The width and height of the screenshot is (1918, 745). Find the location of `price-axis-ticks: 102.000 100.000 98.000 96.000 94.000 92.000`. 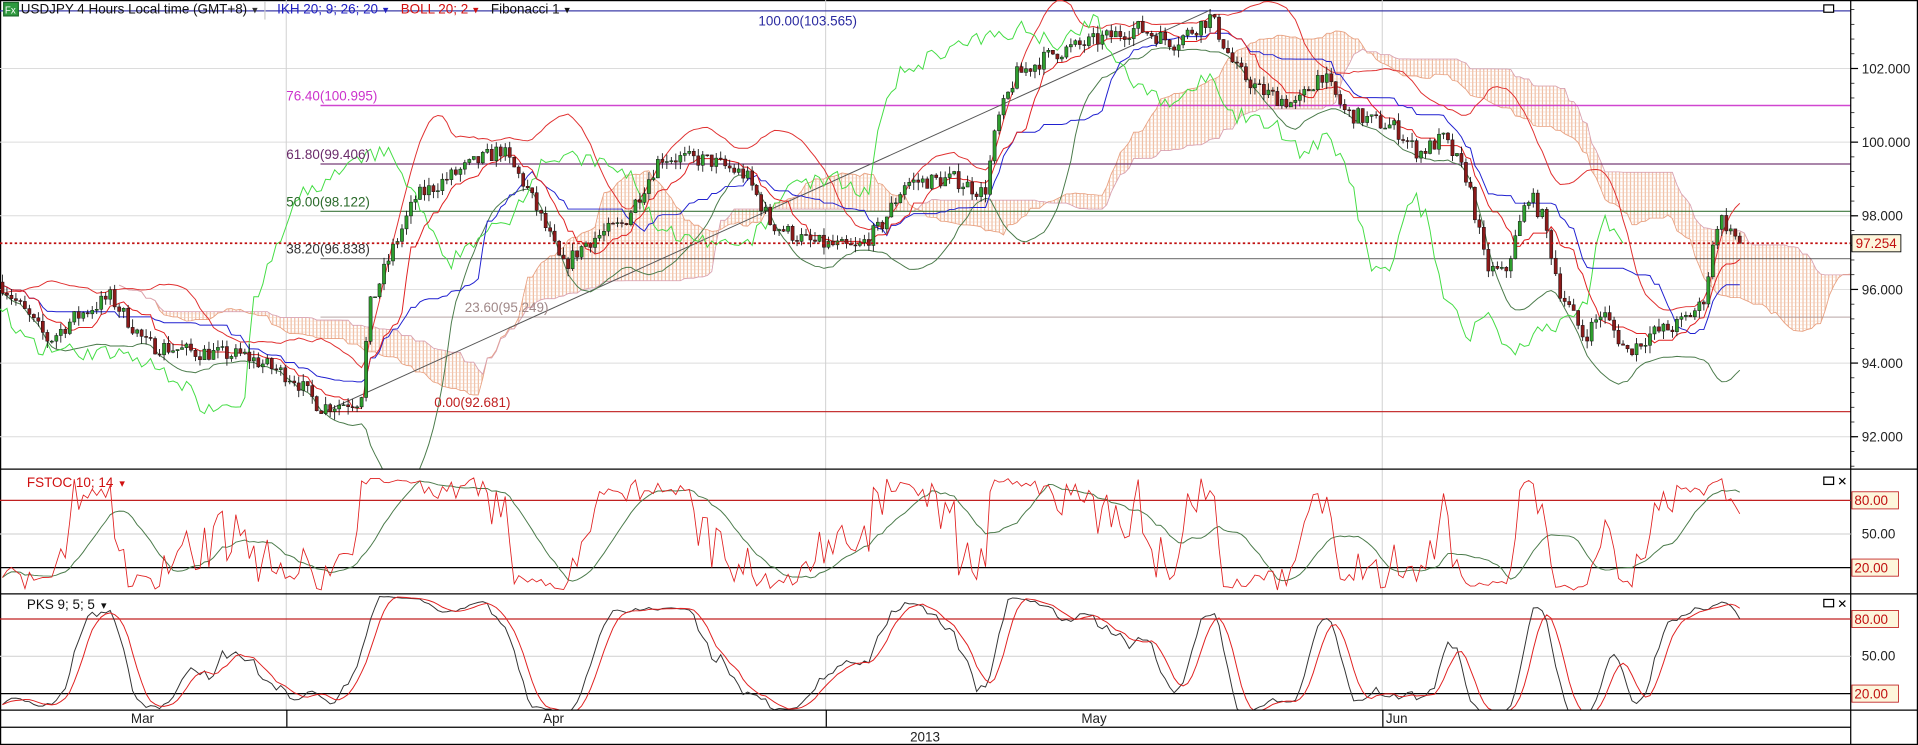

price-axis-ticks: 102.000 100.000 98.000 96.000 94.000 92.000 is located at coordinates (1880, 238).